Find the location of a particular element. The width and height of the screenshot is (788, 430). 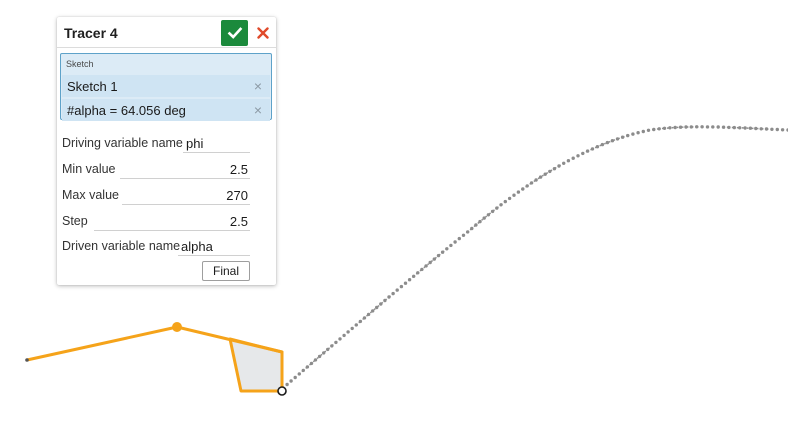

dialog-title: Tracer 4 is located at coordinates (91, 33).